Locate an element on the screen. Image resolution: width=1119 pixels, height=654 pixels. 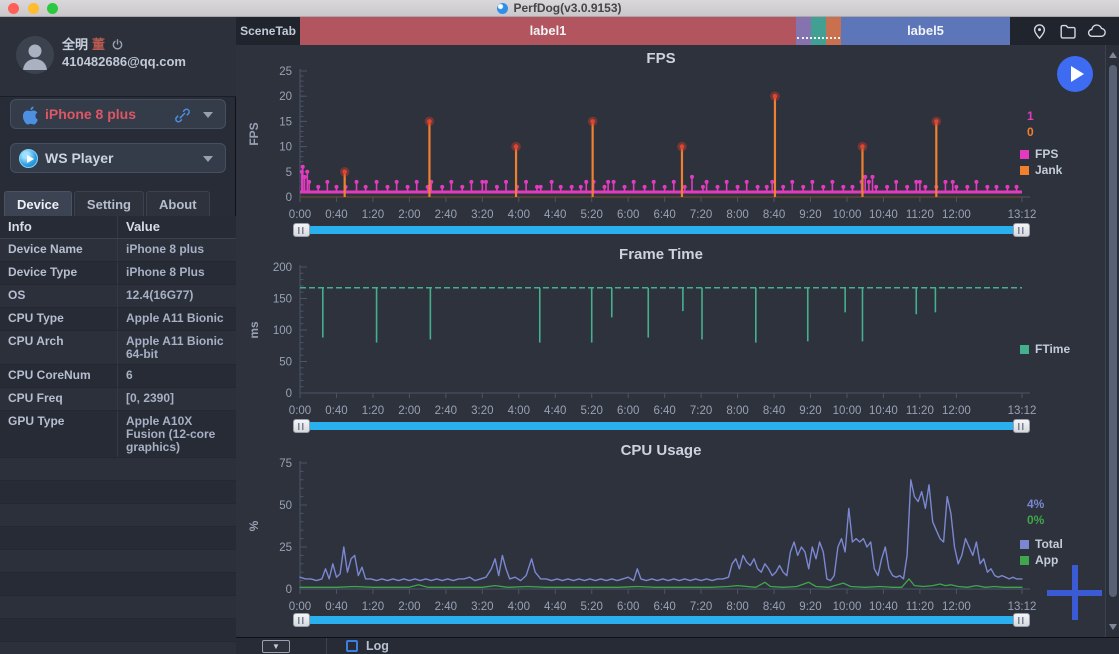
info-cell: OS is located at coordinates (59, 296).